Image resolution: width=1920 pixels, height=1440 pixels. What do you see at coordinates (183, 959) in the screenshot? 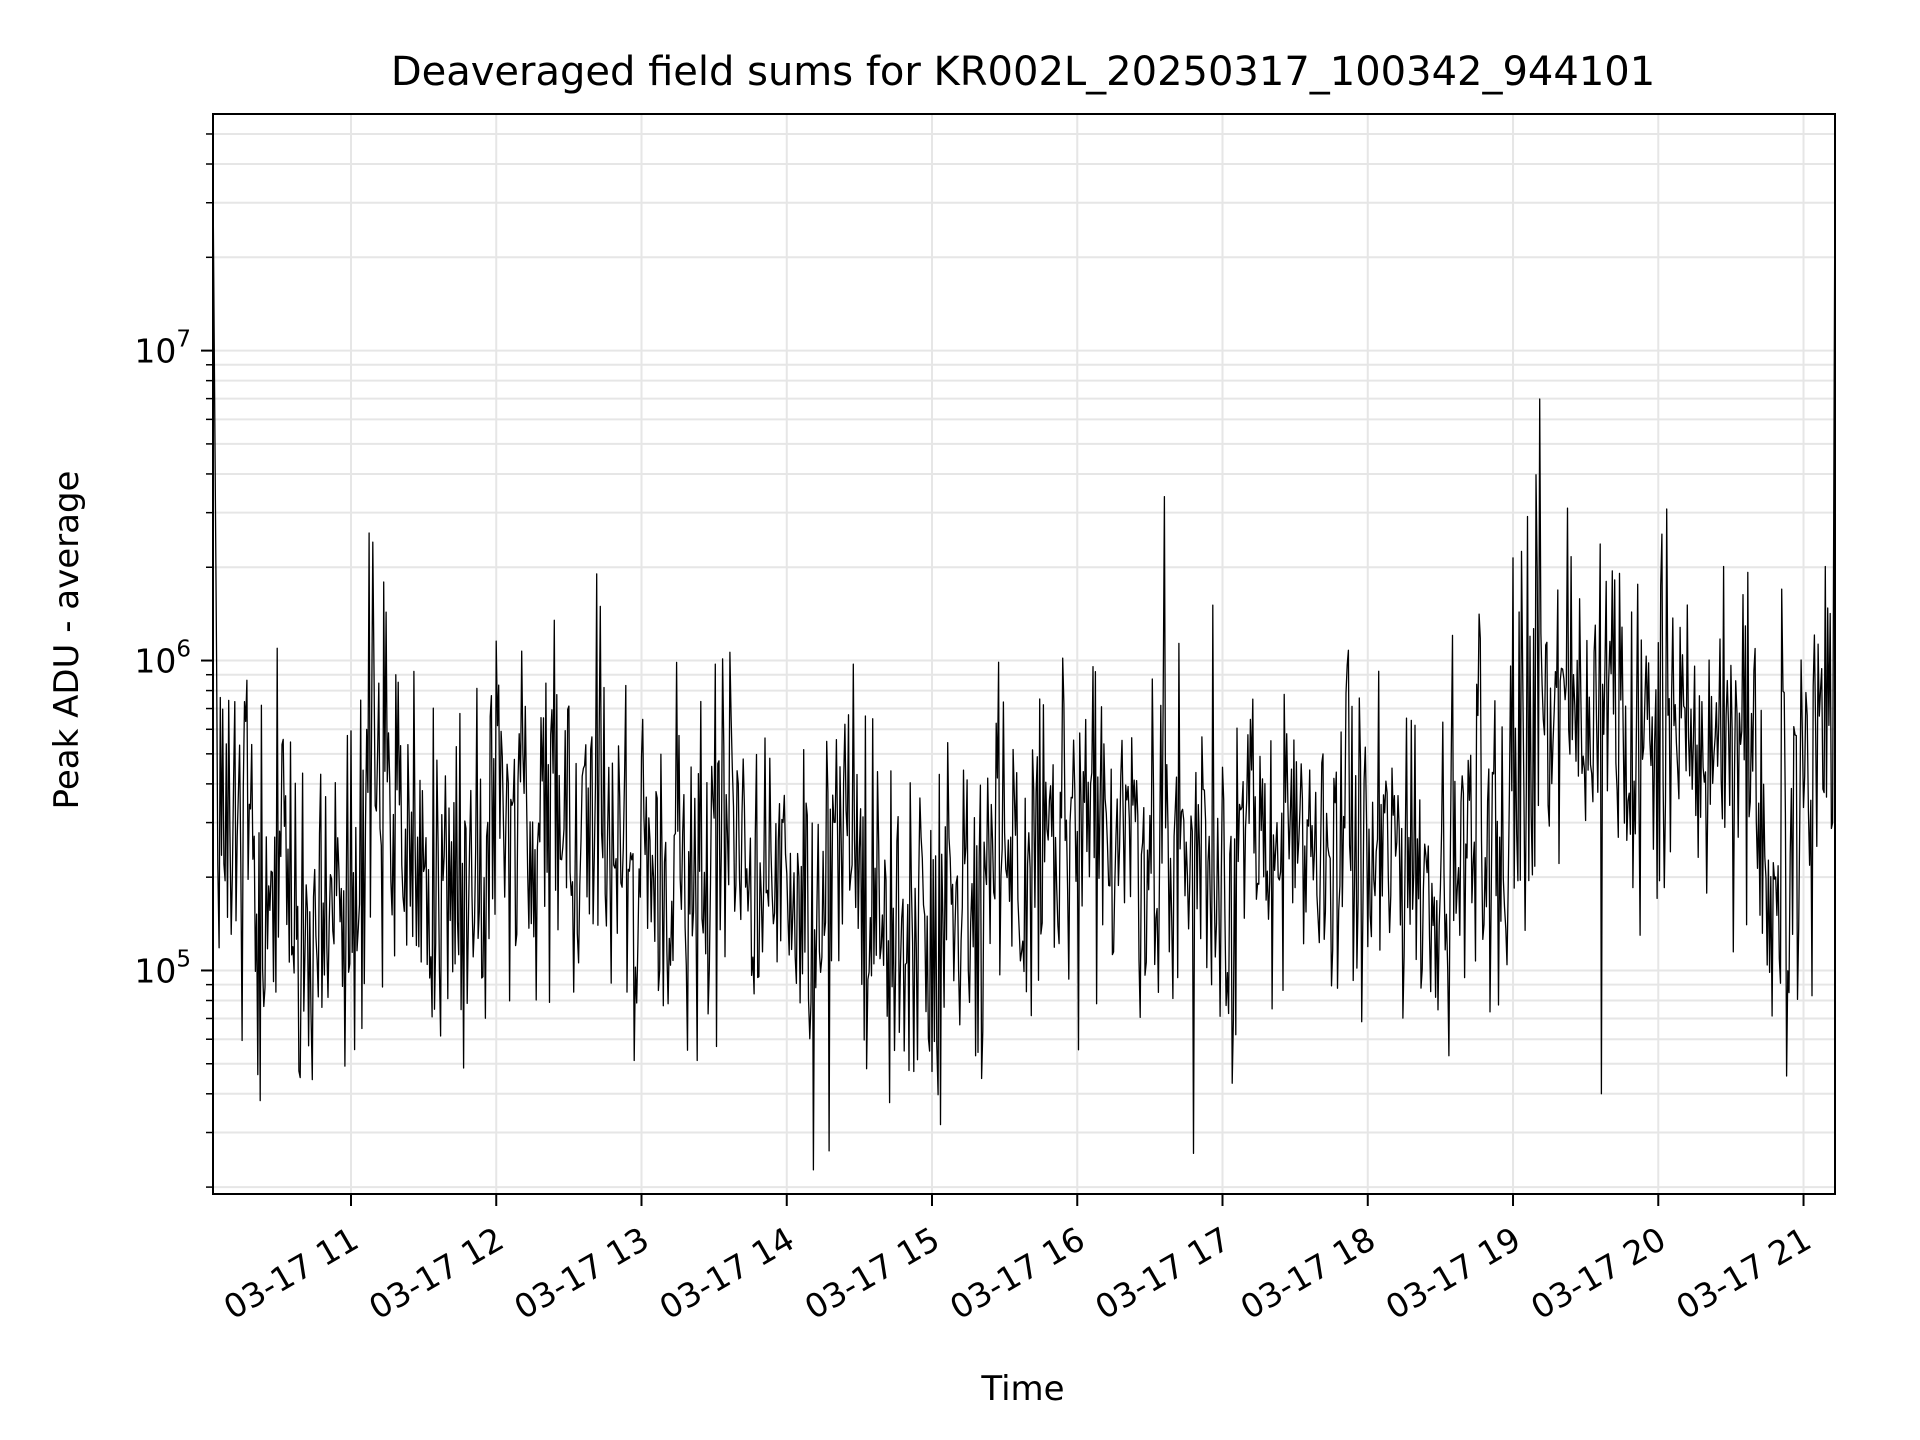
I see `y-tick-exponent: 5` at bounding box center [183, 959].